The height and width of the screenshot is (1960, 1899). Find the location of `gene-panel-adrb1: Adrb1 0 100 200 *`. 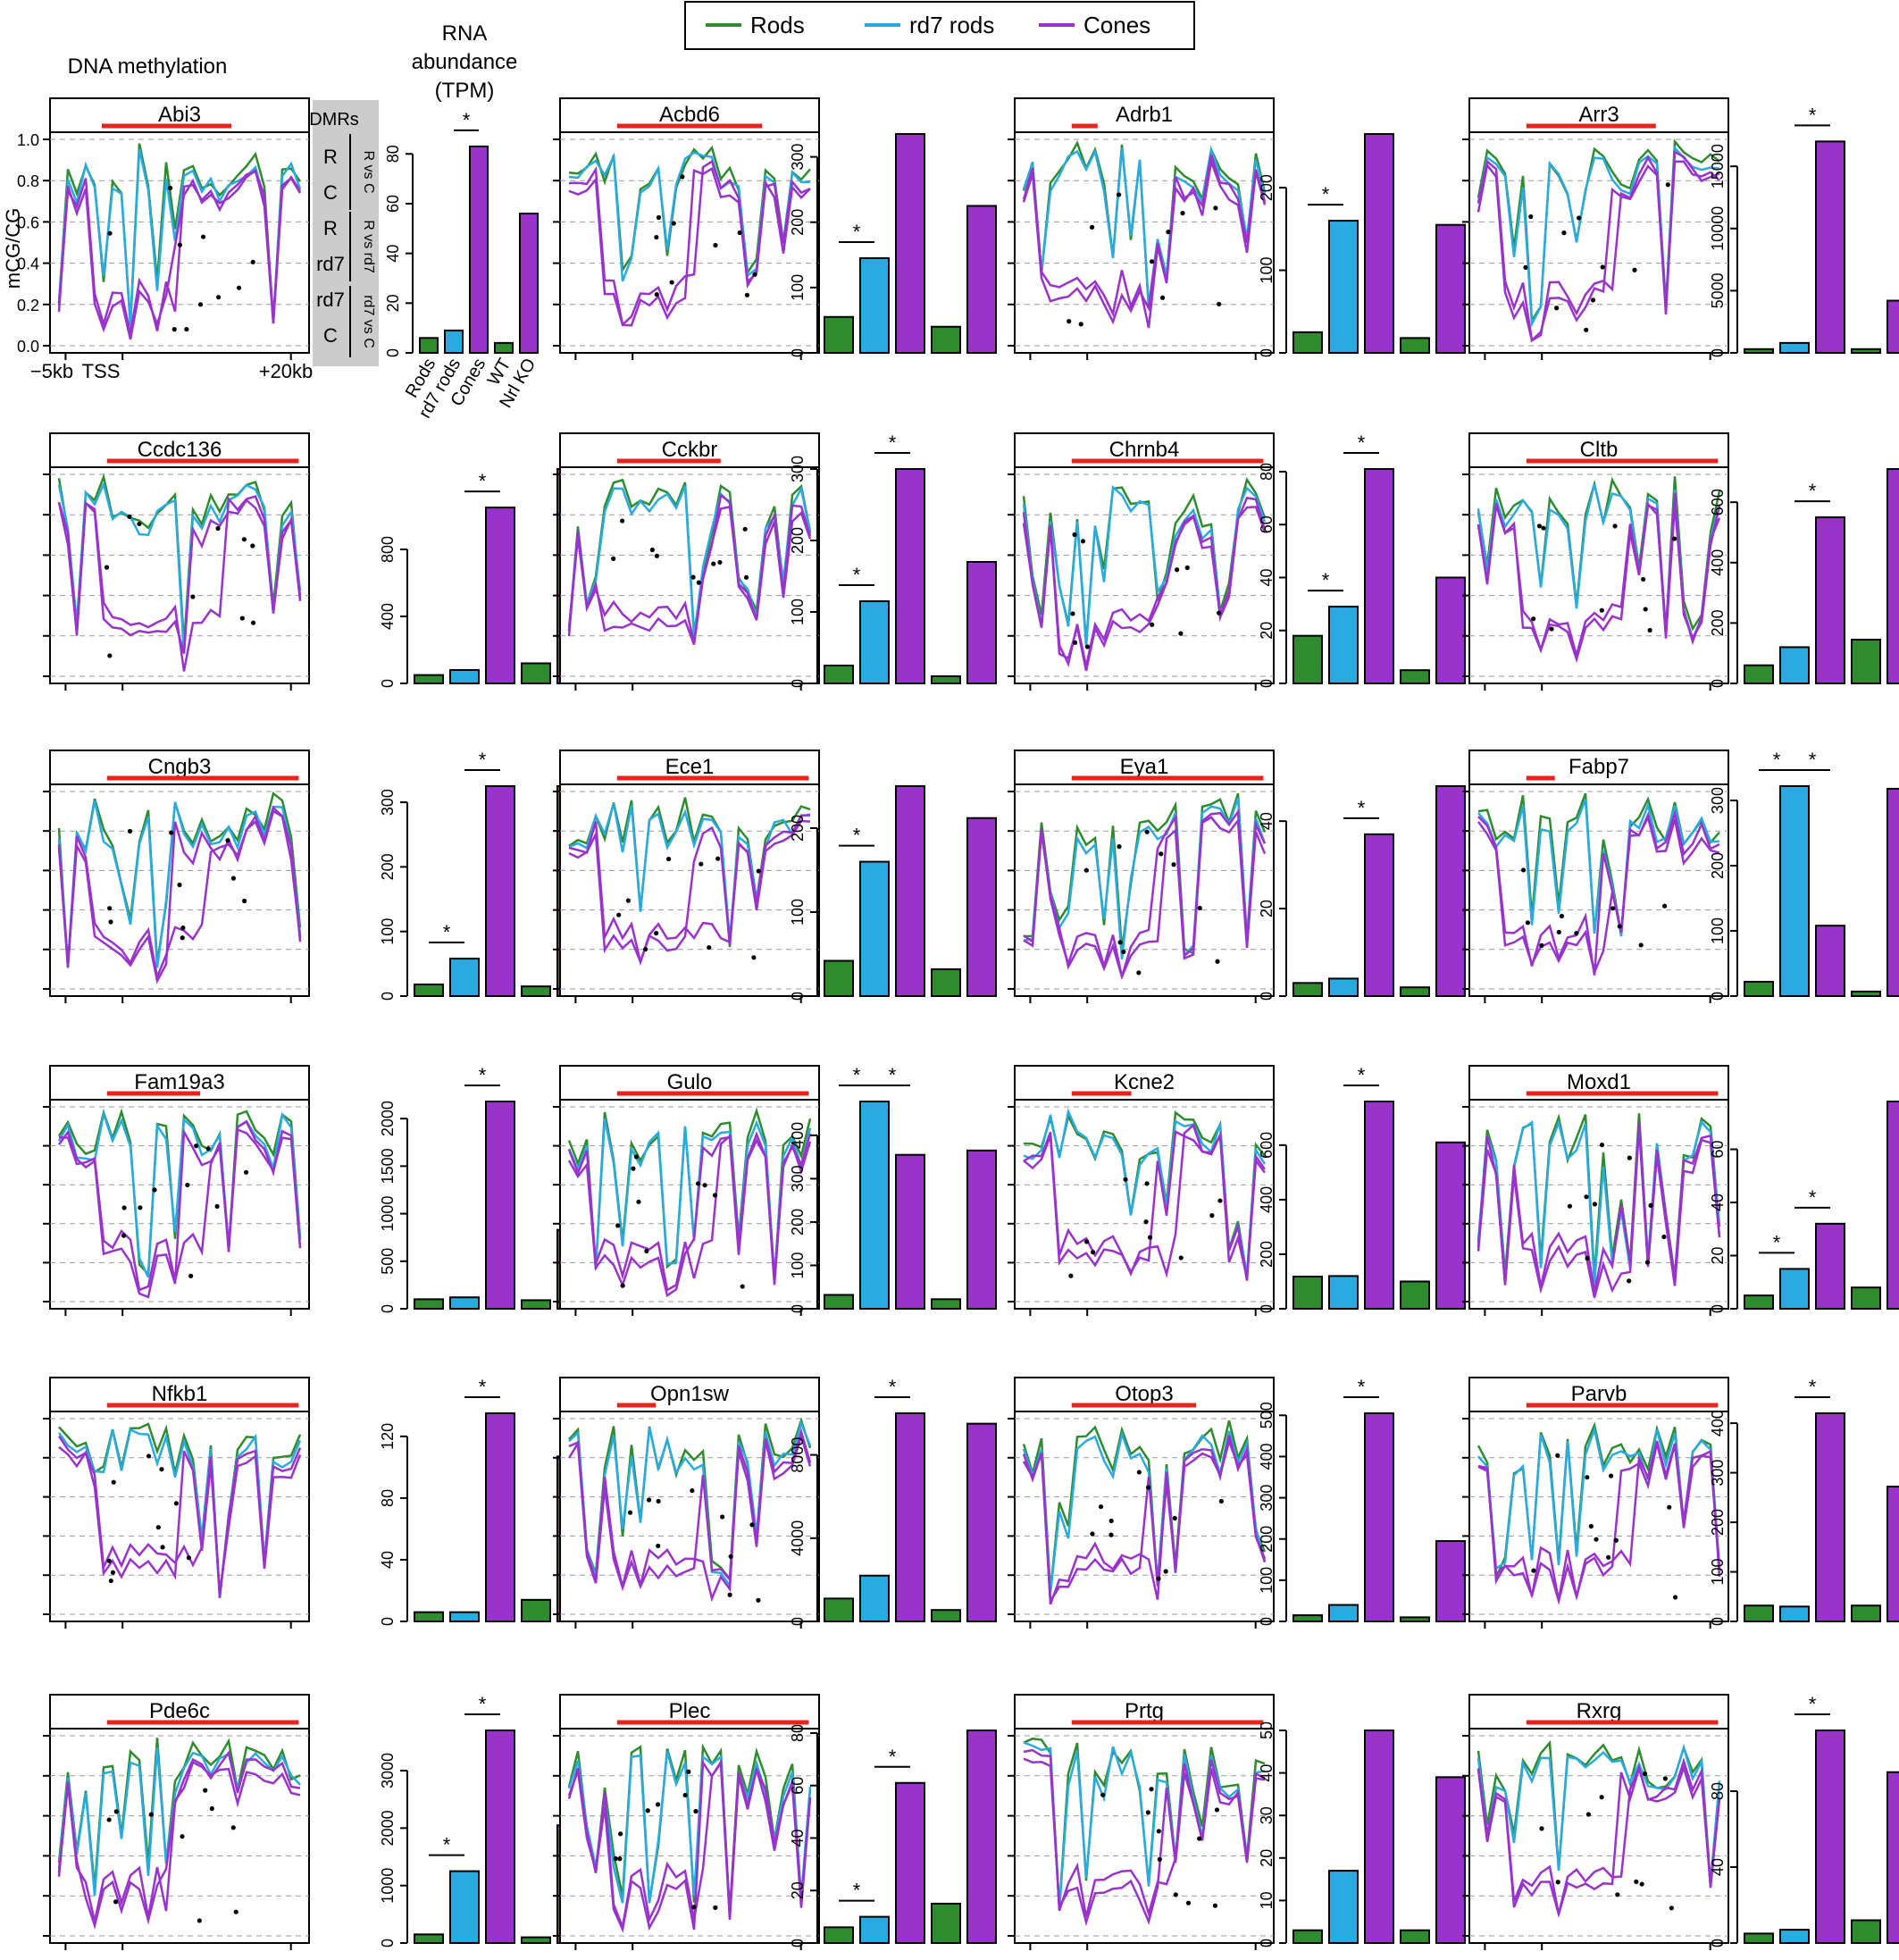

gene-panel-adrb1: Adrb1 0 100 200 * is located at coordinates (1237, 228).